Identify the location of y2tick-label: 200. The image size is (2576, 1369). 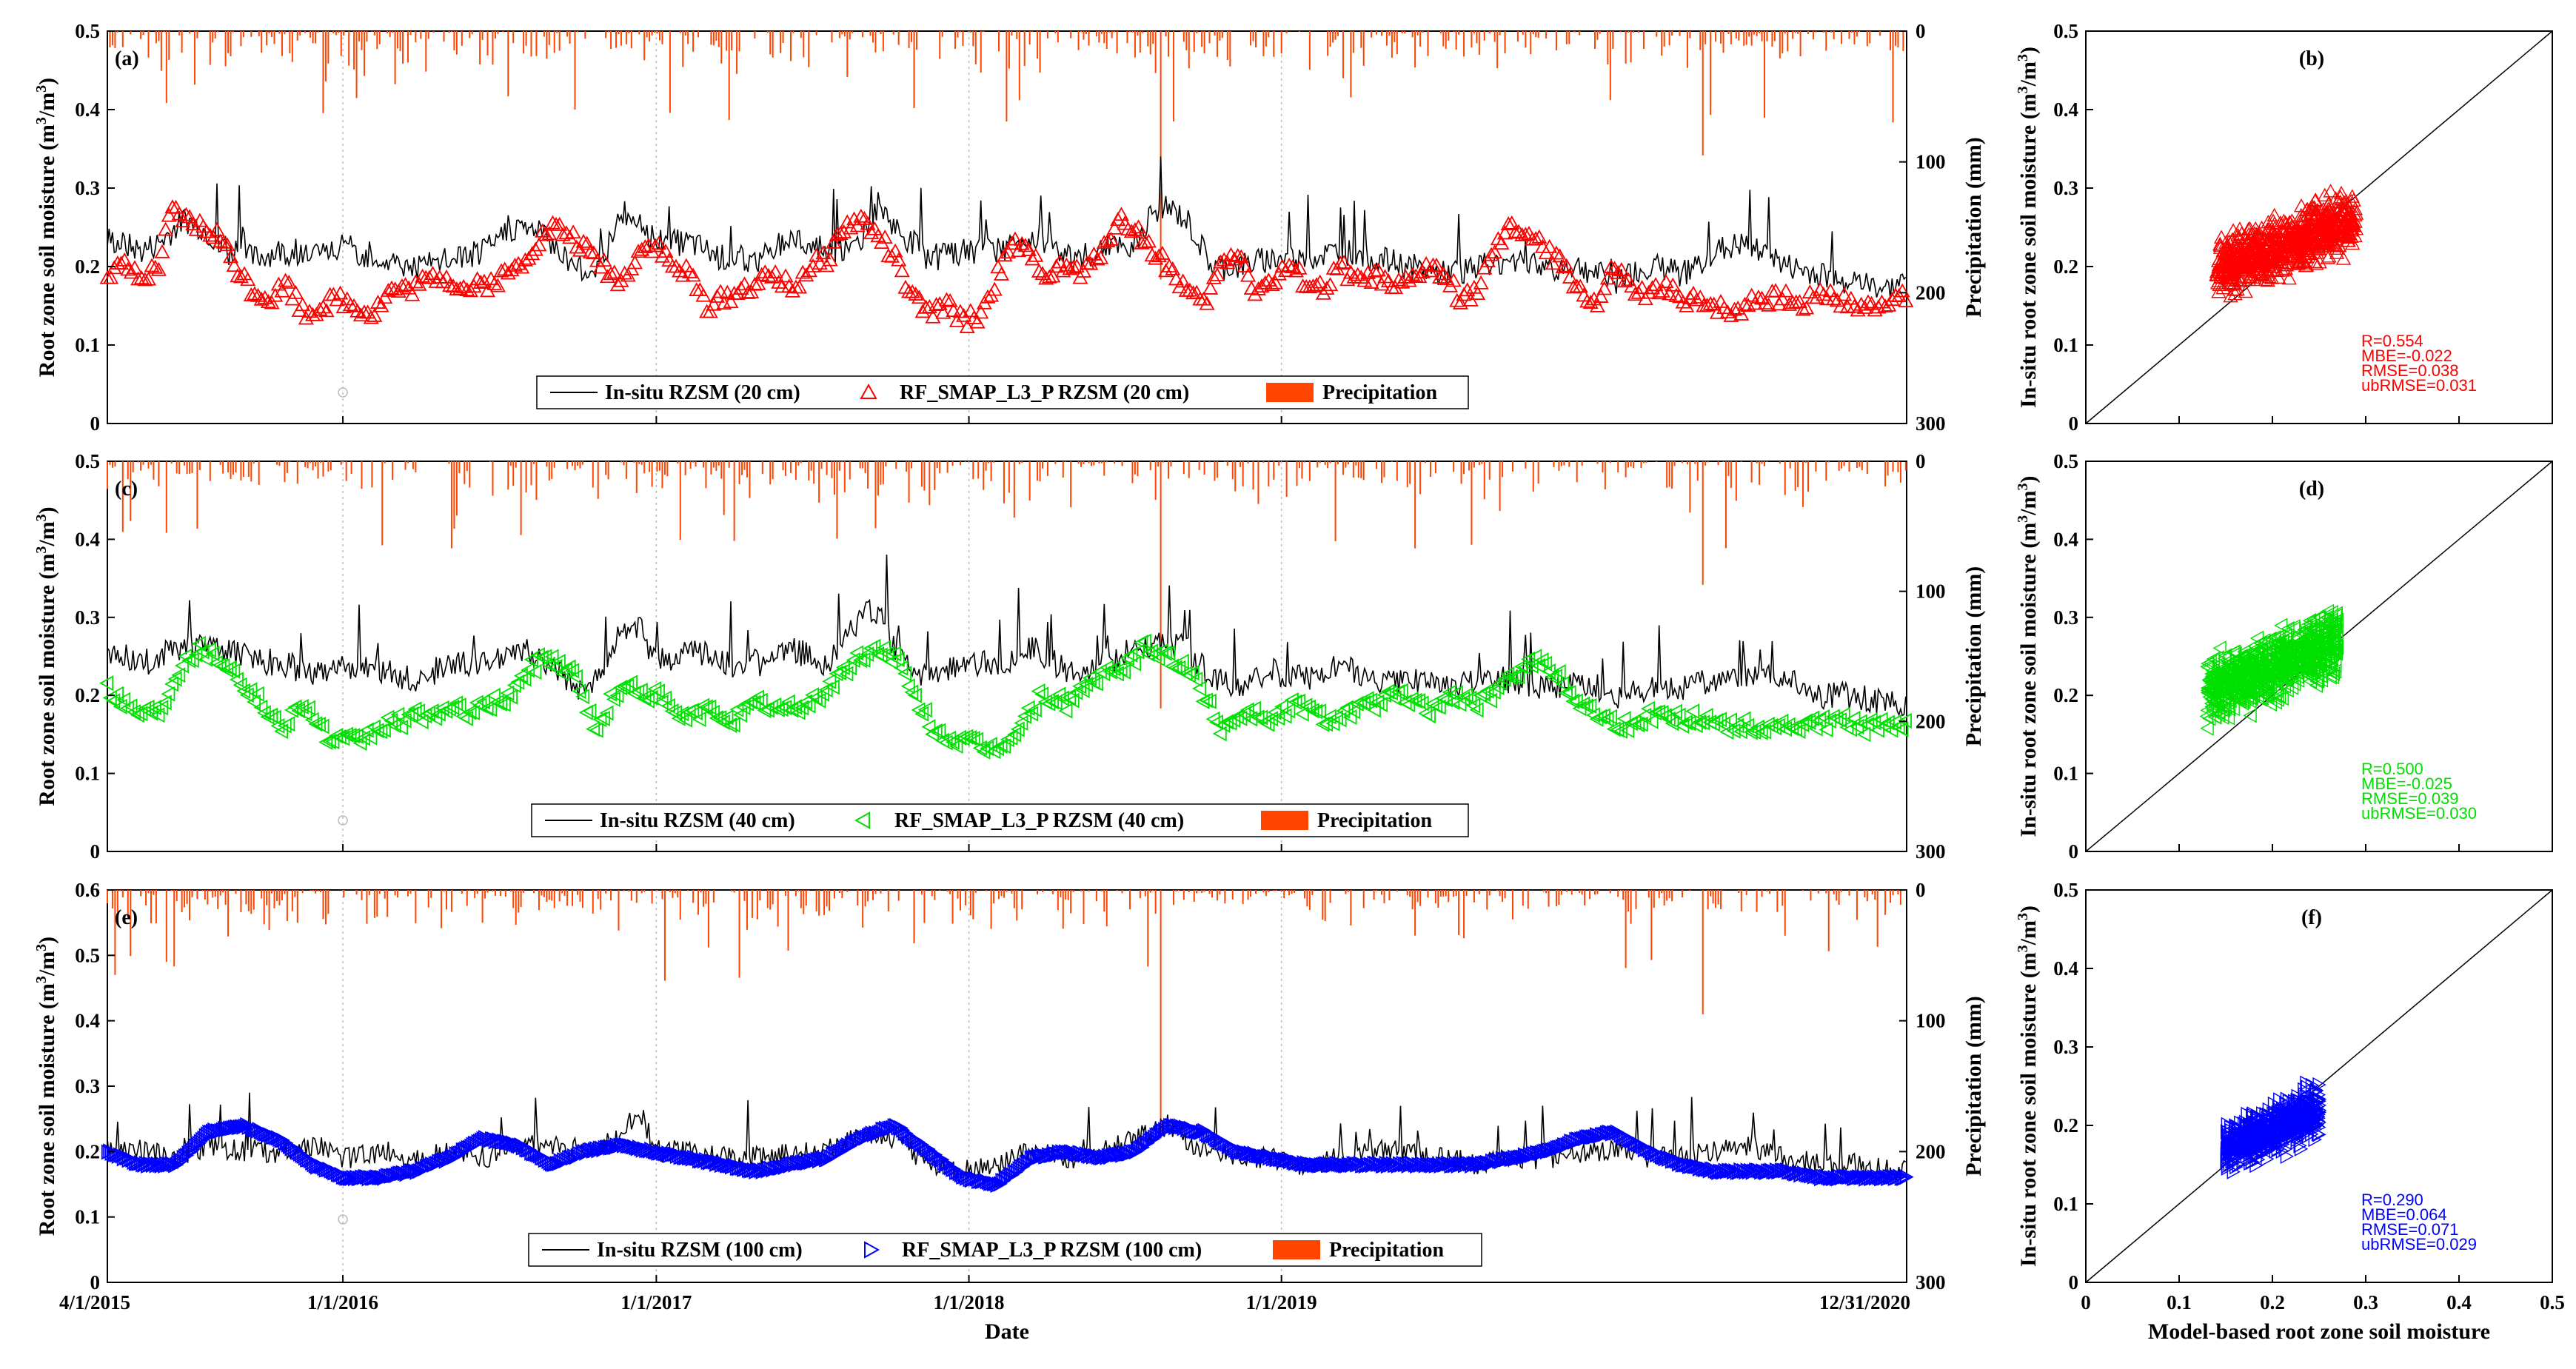
(1931, 721).